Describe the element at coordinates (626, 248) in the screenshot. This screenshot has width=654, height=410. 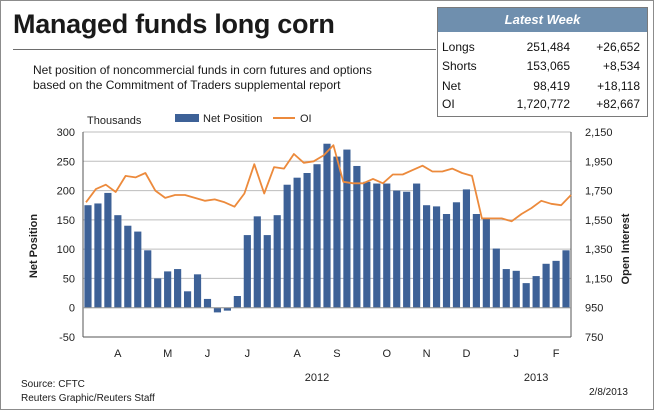
I see `y2-axis-title: Open Interest` at that location.